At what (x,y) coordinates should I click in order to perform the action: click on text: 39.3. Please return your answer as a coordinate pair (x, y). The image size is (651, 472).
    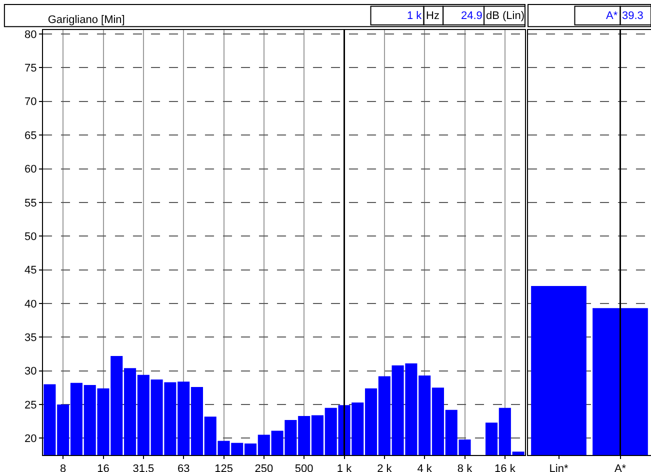
    Looking at the image, I should click on (633, 16).